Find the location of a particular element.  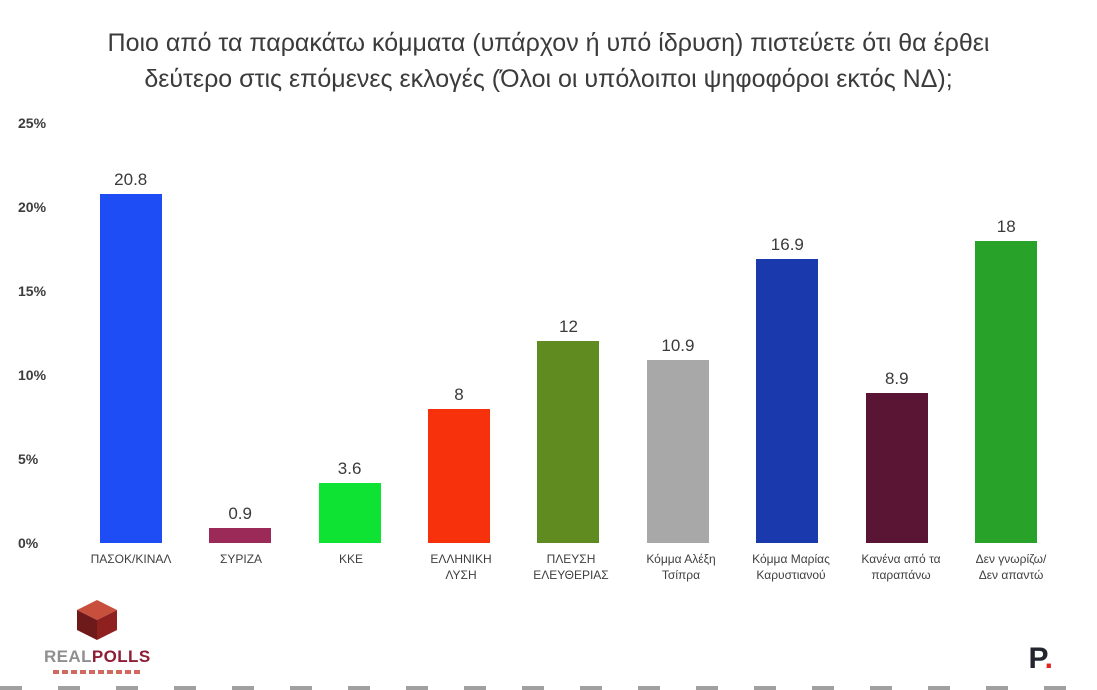

bar-column: 10.9 is located at coordinates (677, 333).